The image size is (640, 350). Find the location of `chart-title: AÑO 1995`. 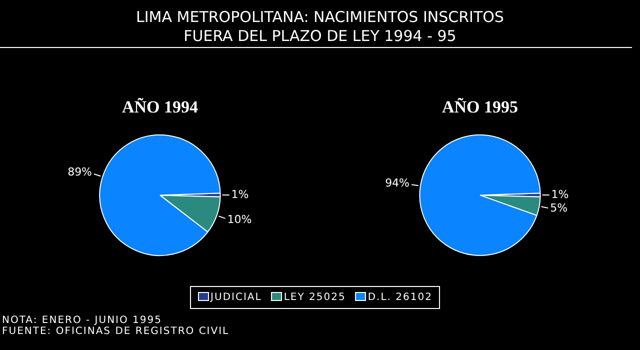

chart-title: AÑO 1995 is located at coordinates (480, 107).